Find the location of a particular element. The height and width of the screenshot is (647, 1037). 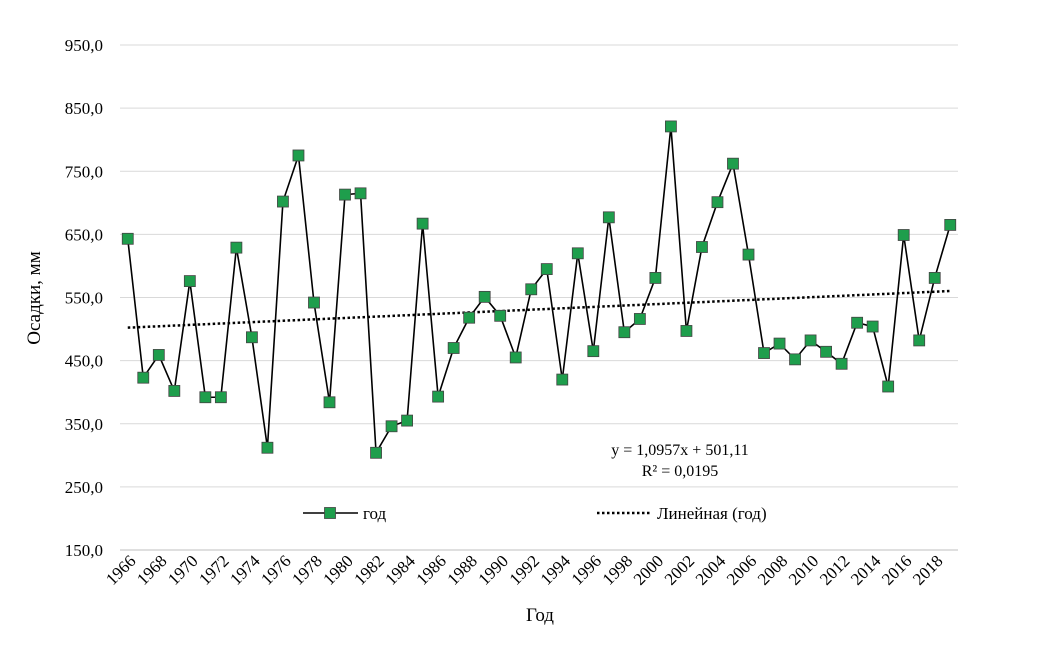

x-tick-label: 1984 is located at coordinates (400, 570).